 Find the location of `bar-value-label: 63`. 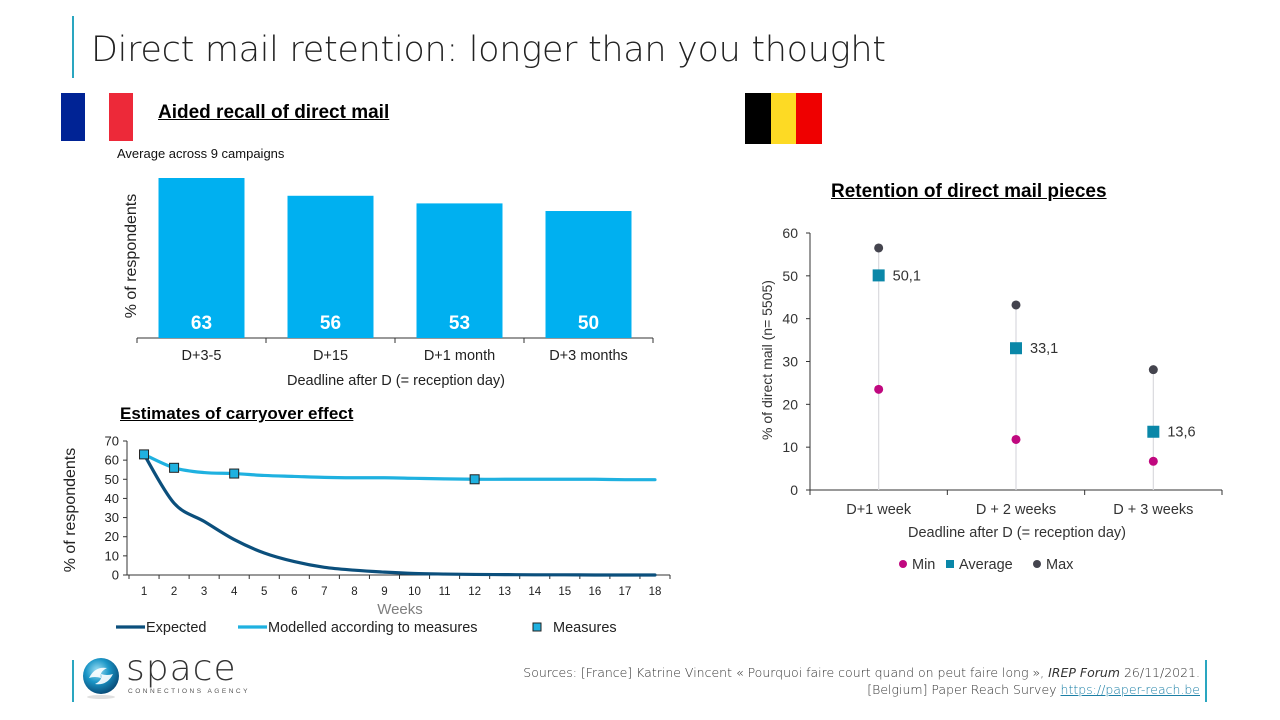

bar-value-label: 63 is located at coordinates (201, 323).